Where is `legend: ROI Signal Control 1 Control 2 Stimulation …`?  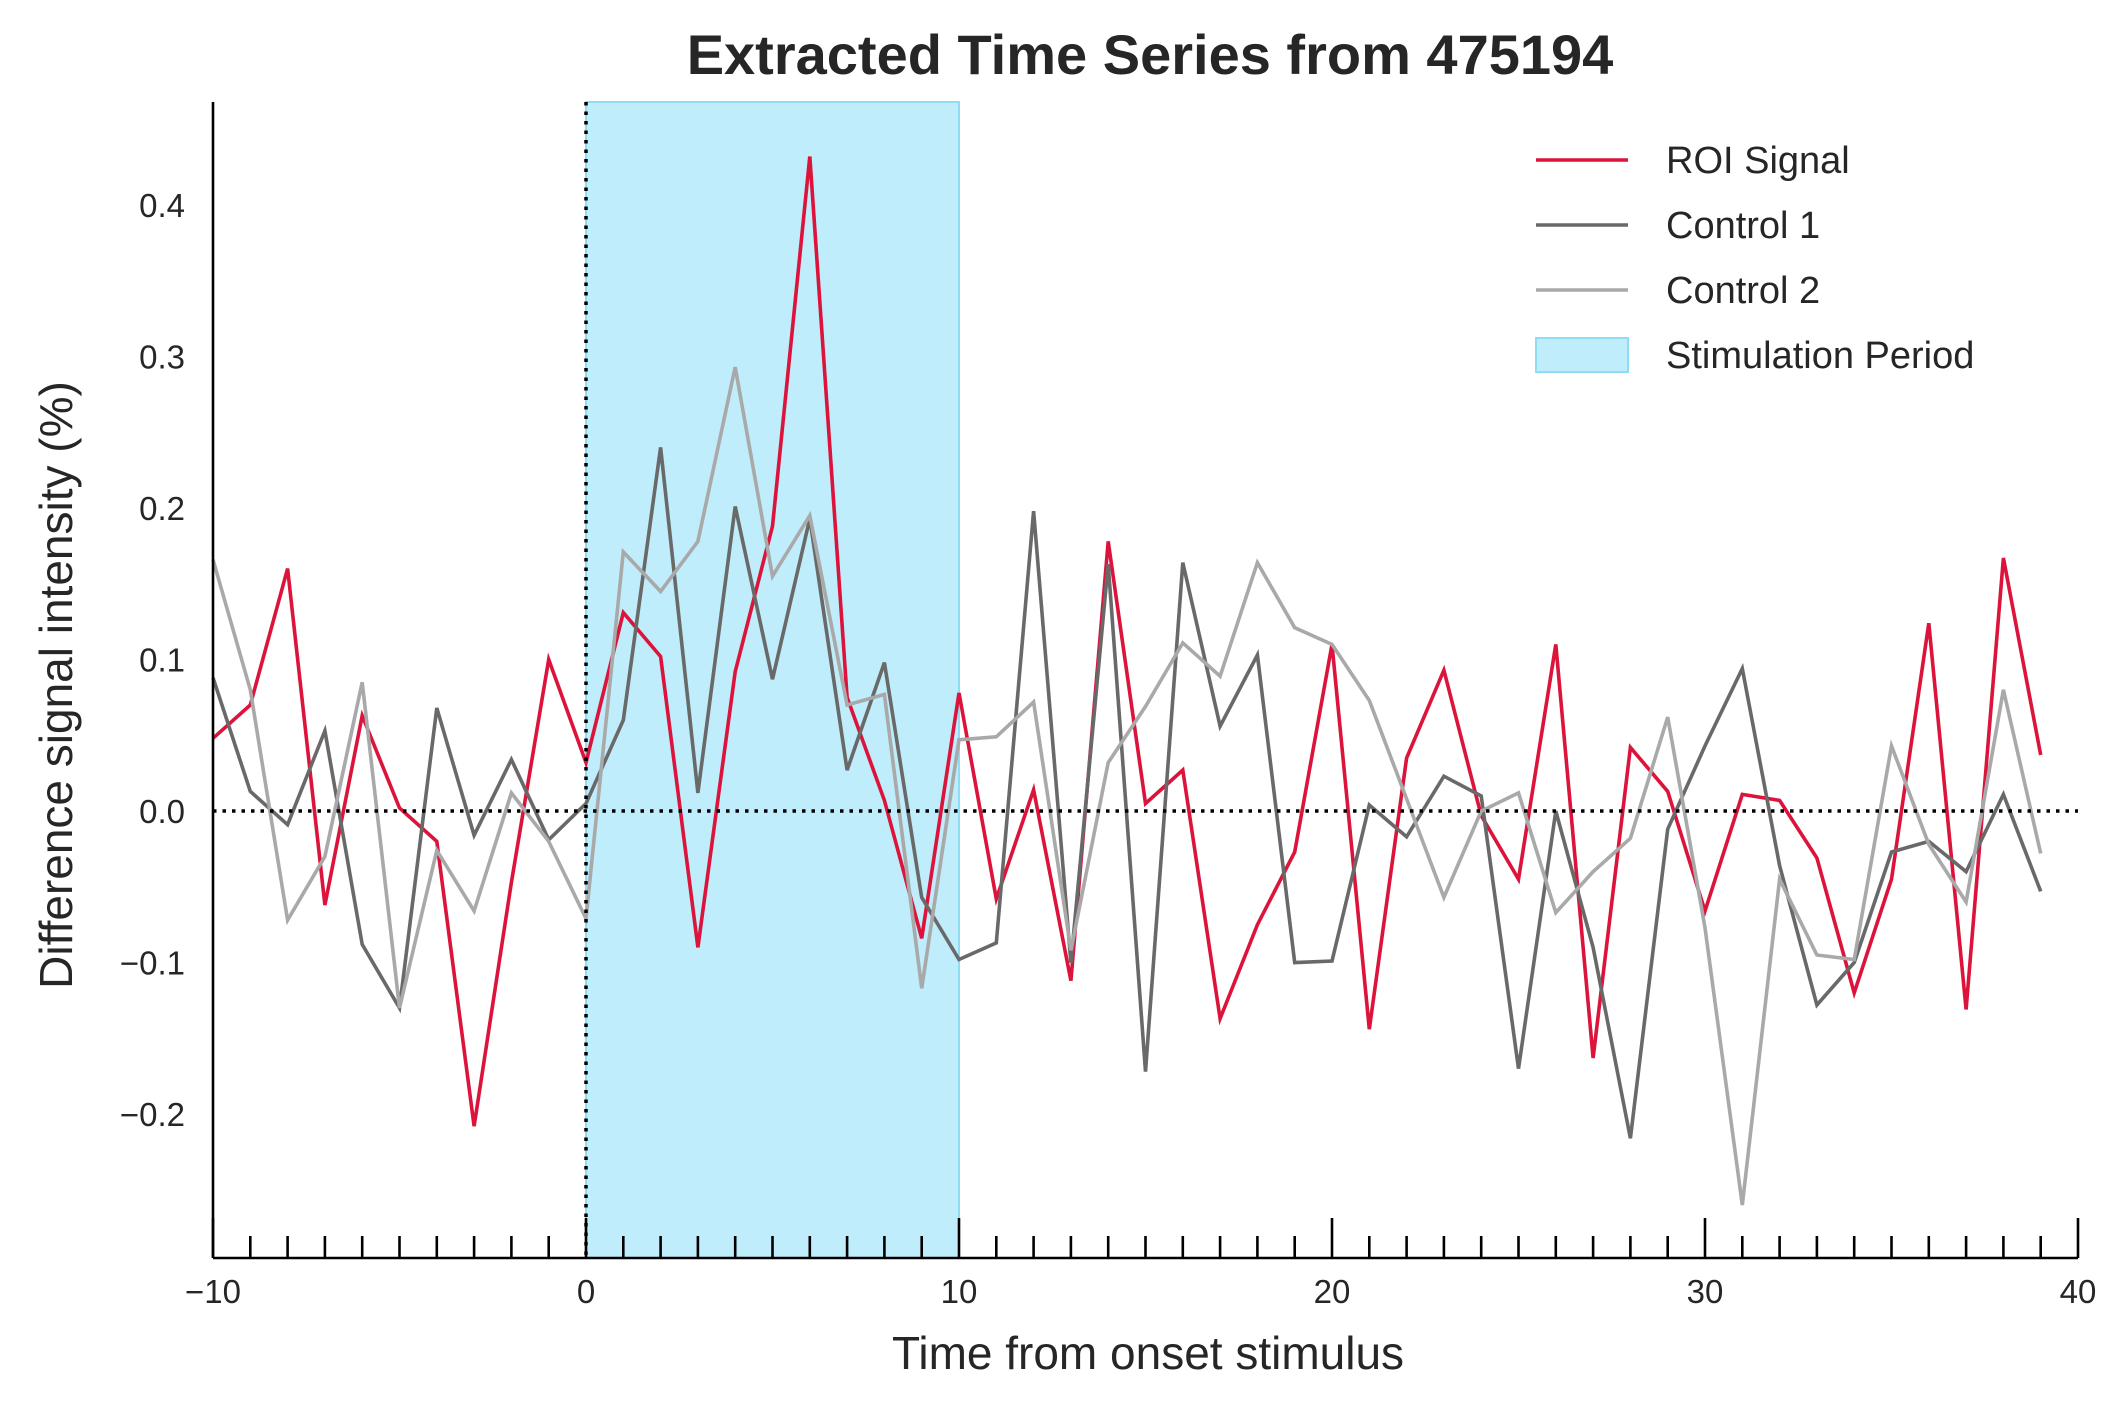
legend: ROI Signal Control 1 Control 2 Stimulation … is located at coordinates (1754, 258).